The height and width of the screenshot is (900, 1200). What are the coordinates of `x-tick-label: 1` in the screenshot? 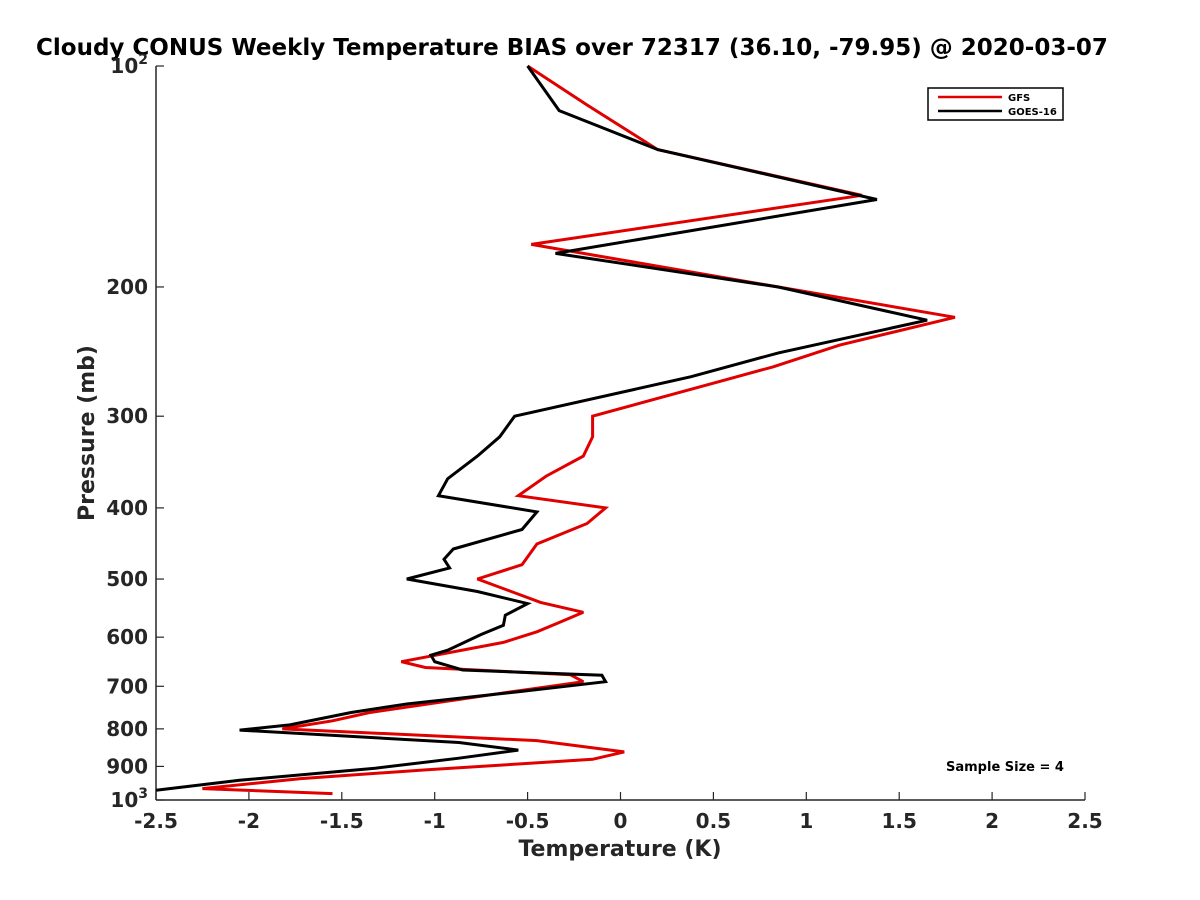 It's located at (806, 821).